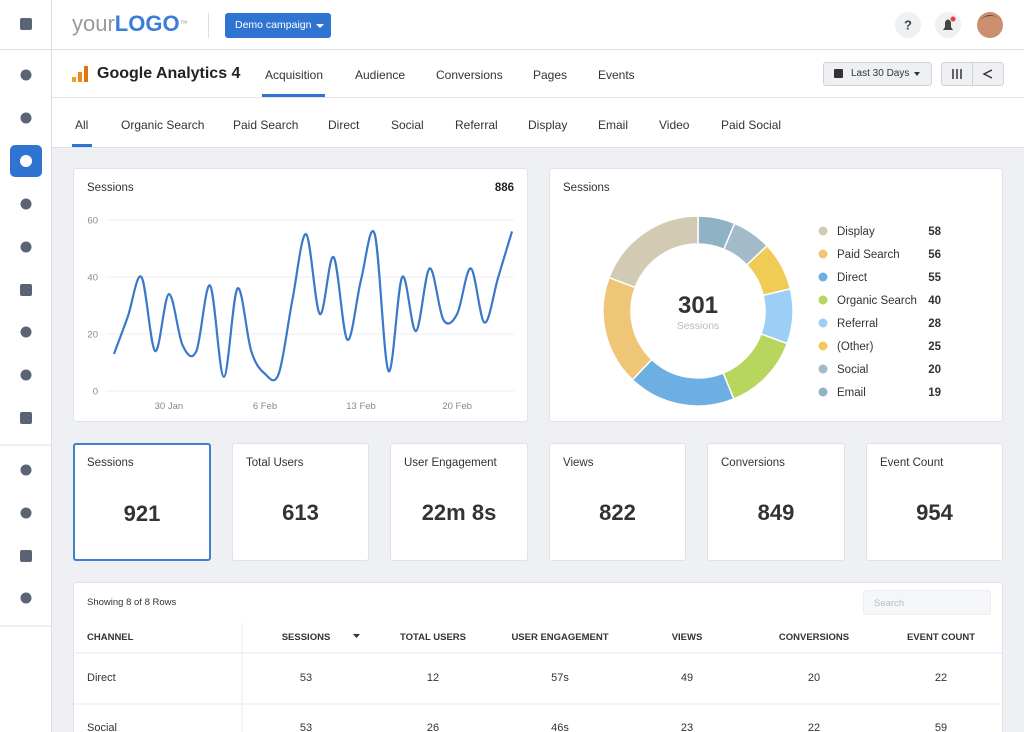 The height and width of the screenshot is (732, 1024). What do you see at coordinates (92, 278) in the screenshot?
I see `y-tick-label: 40` at bounding box center [92, 278].